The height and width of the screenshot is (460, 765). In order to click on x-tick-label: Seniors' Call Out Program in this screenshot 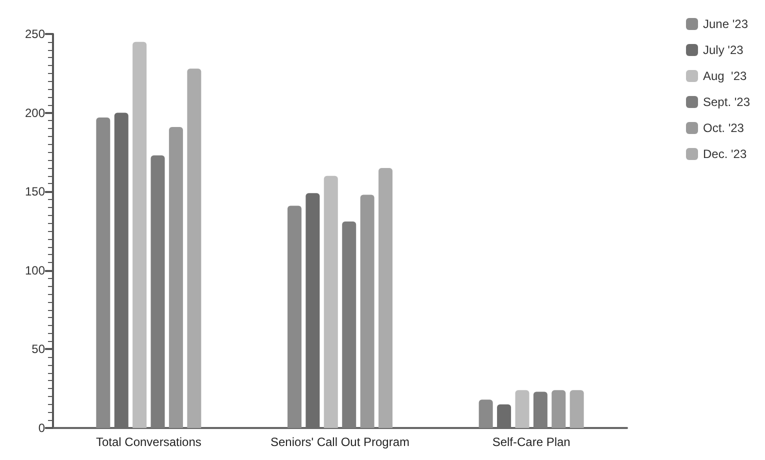, I will do `click(340, 442)`.